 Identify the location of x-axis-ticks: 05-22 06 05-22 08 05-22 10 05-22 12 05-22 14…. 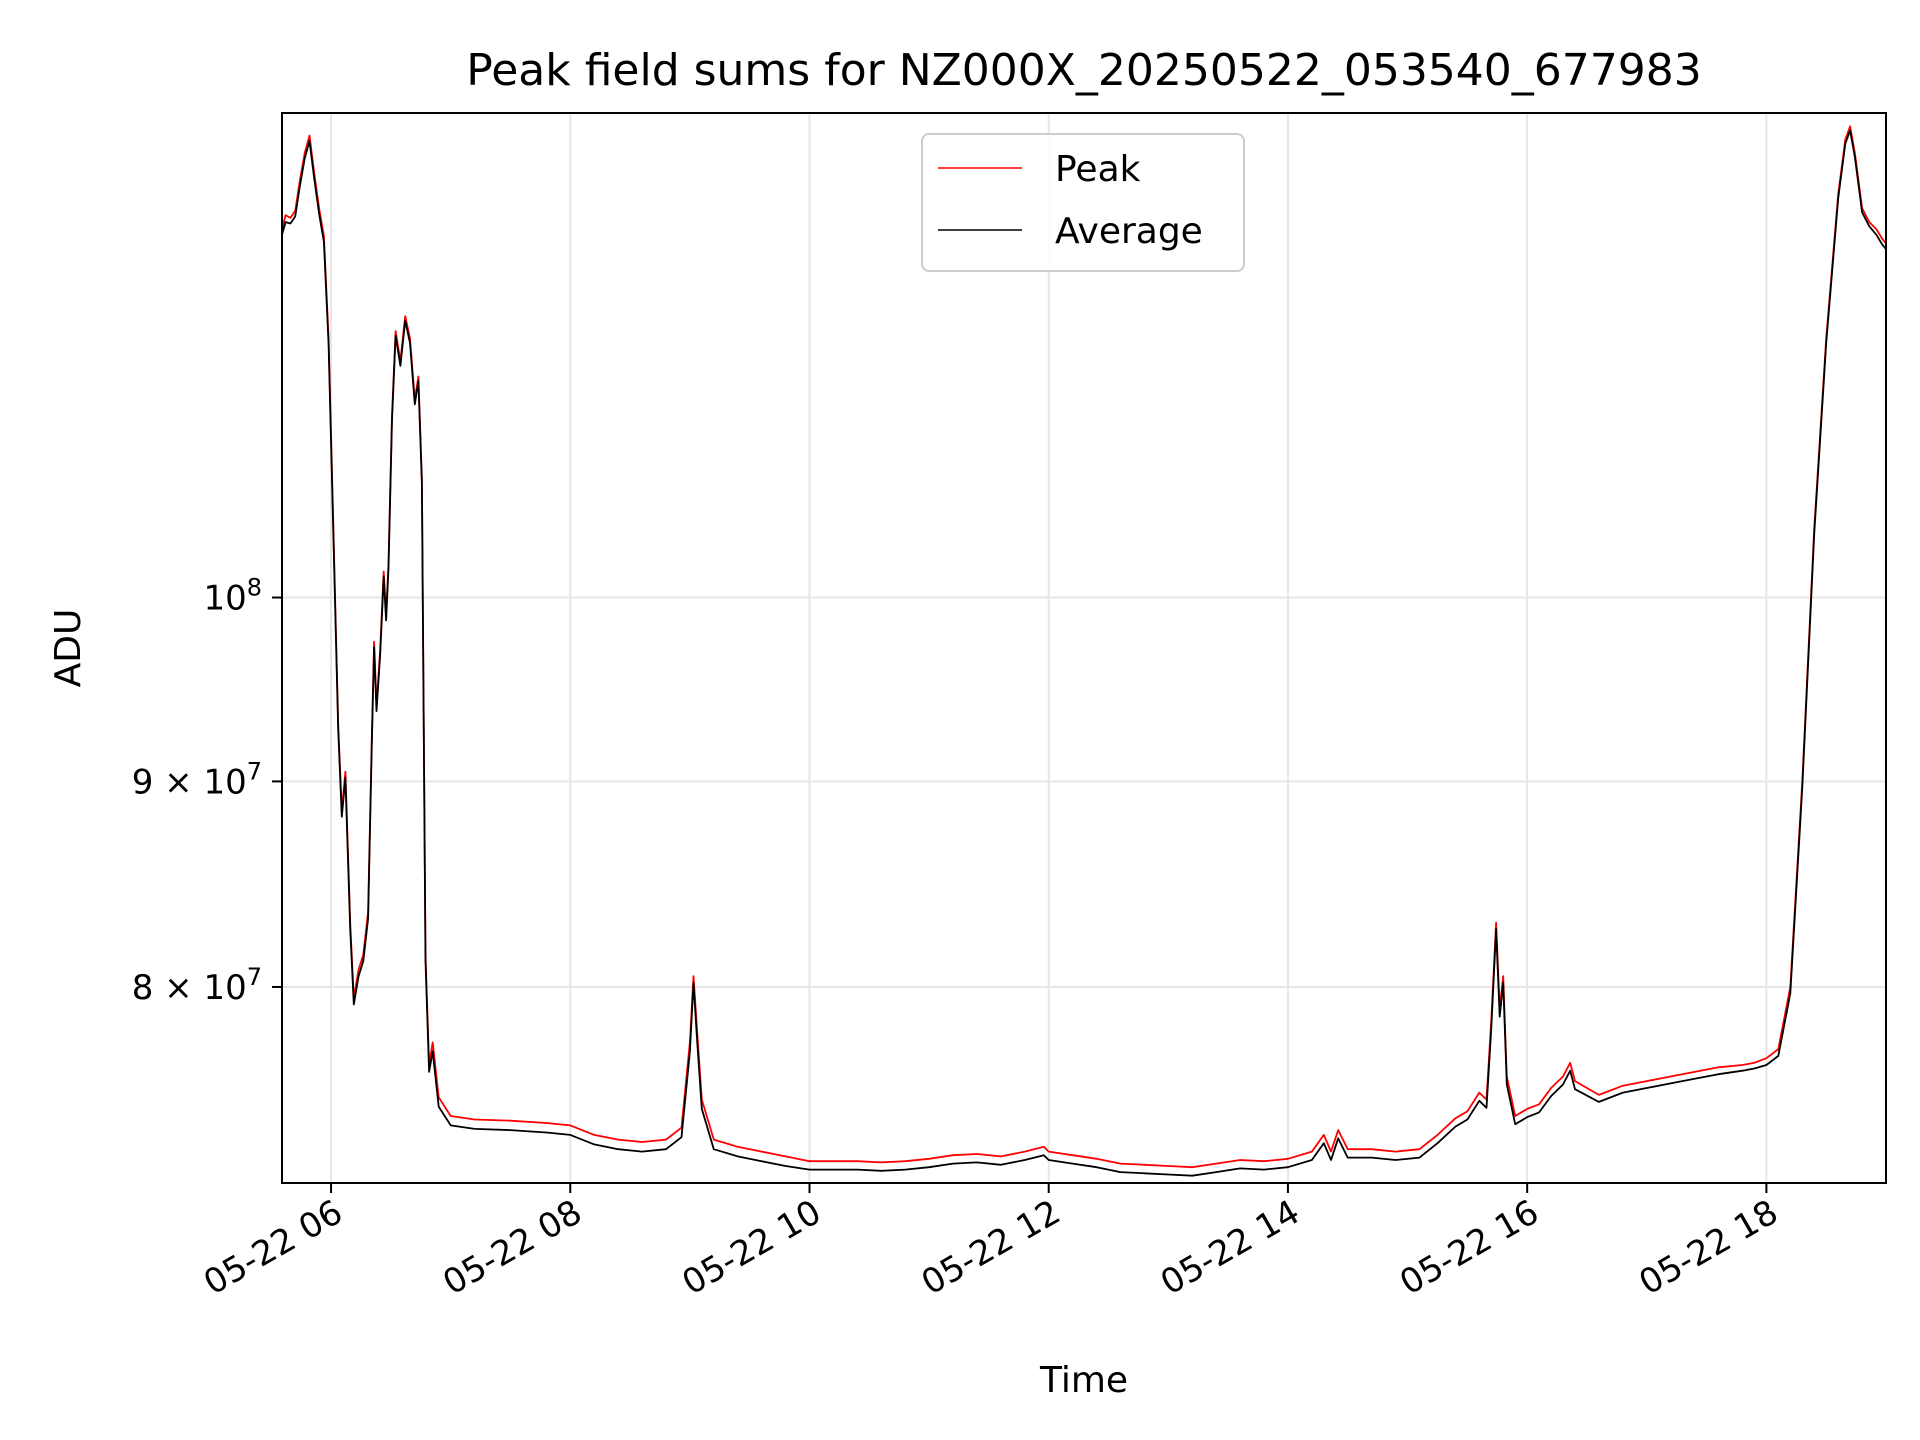
(991, 1243).